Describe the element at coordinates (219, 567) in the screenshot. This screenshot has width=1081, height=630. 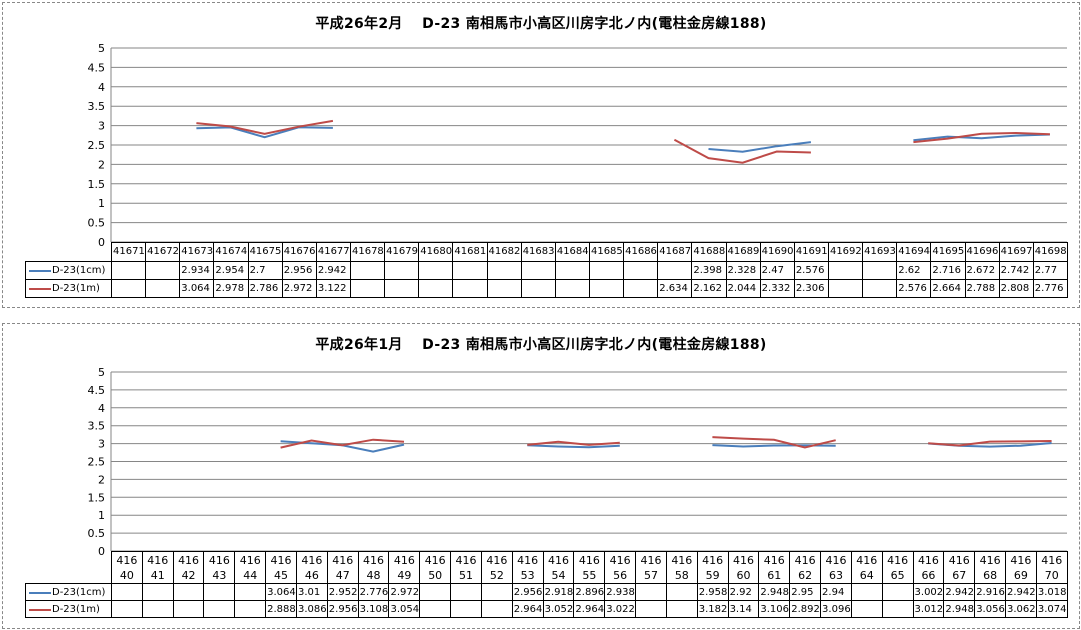
I see `x-tick-label: 41643` at that location.